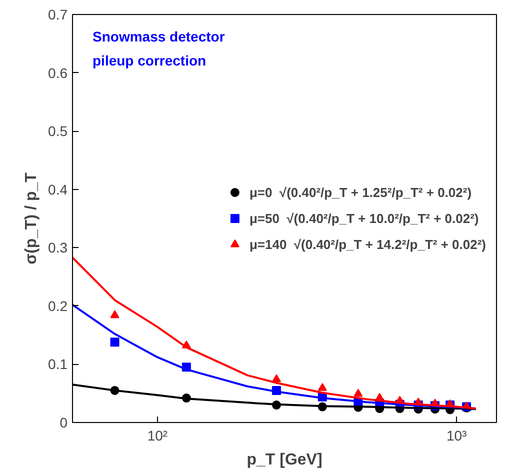  Describe the element at coordinates (58, 248) in the screenshot. I see `y-tick-label: 0.3` at that location.